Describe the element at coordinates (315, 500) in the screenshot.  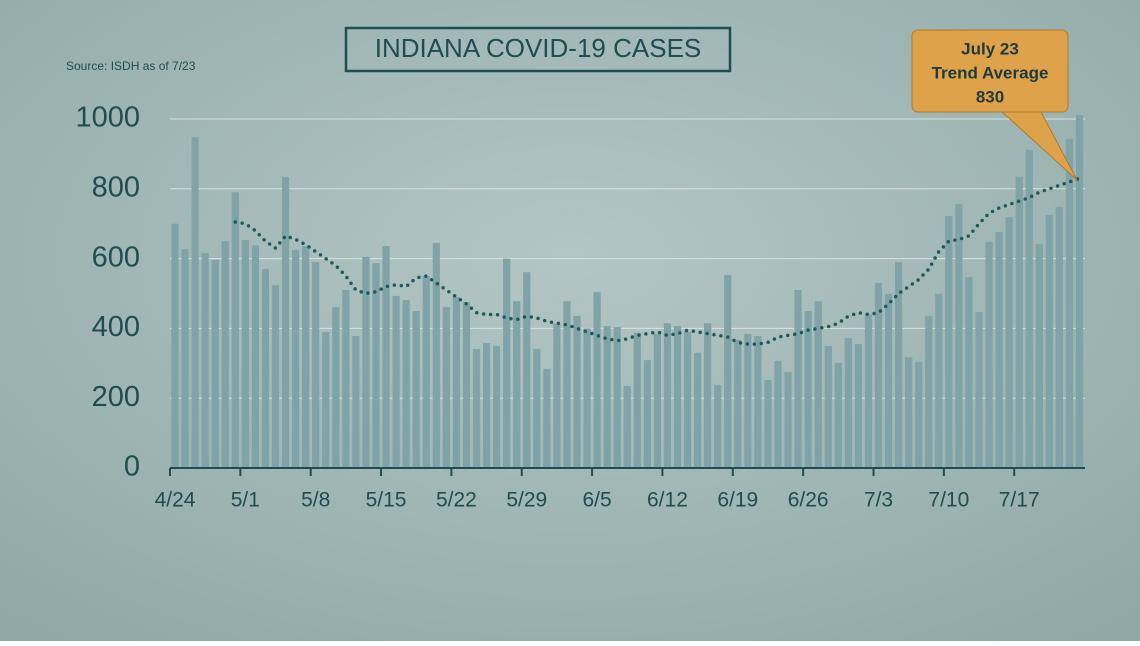
I see `x-tick-label: 5/8` at that location.